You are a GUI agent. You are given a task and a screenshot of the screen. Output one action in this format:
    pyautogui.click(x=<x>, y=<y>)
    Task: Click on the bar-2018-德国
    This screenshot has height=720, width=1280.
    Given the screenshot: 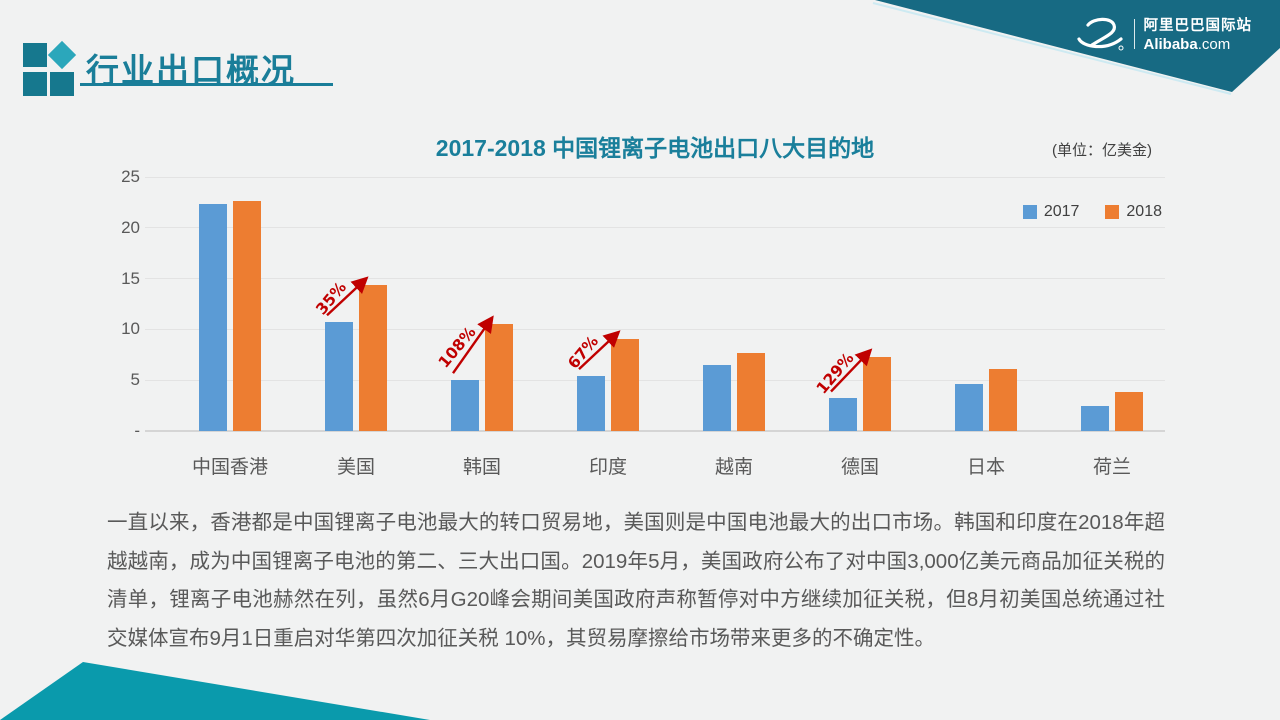 What is the action you would take?
    pyautogui.click(x=877, y=393)
    